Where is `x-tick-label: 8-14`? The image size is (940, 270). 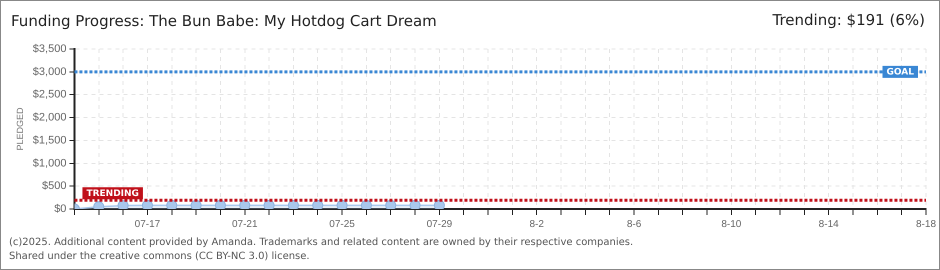 x-tick-label: 8-14 is located at coordinates (829, 224).